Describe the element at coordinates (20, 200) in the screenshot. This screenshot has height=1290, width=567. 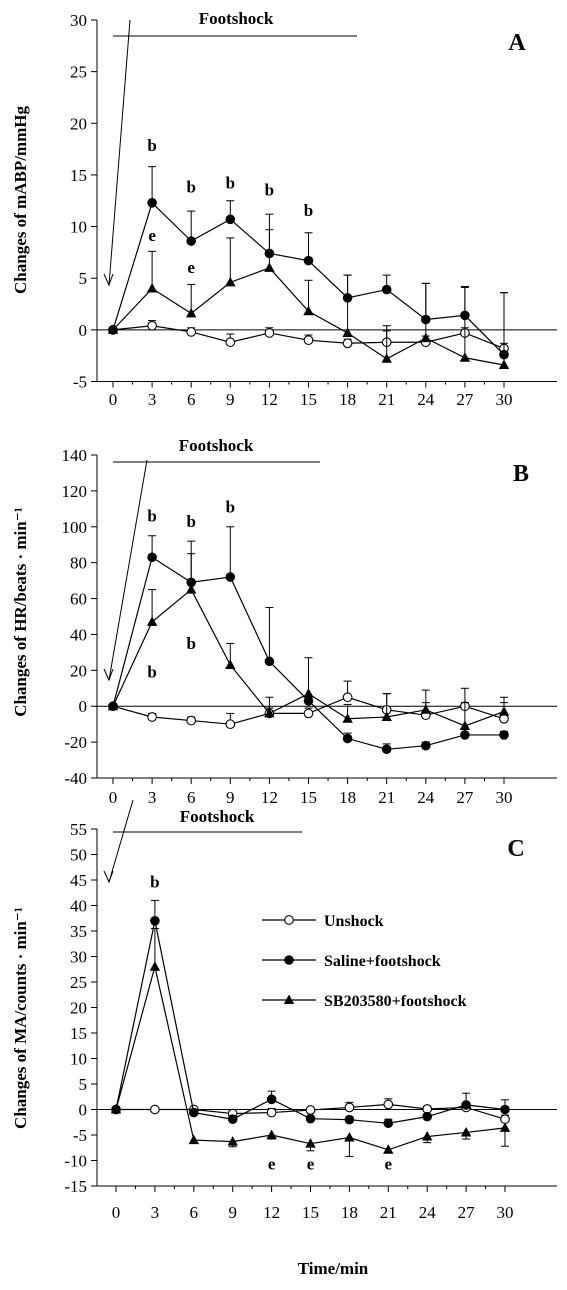
I see `y-axis-label: Changes of mABP/mmHg` at that location.